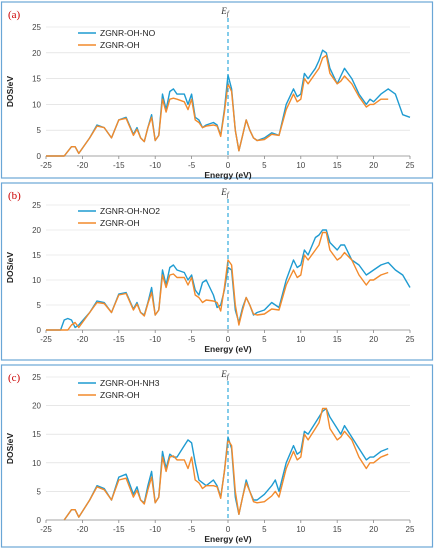  I want to click on panel-label: (b), so click(14, 196).